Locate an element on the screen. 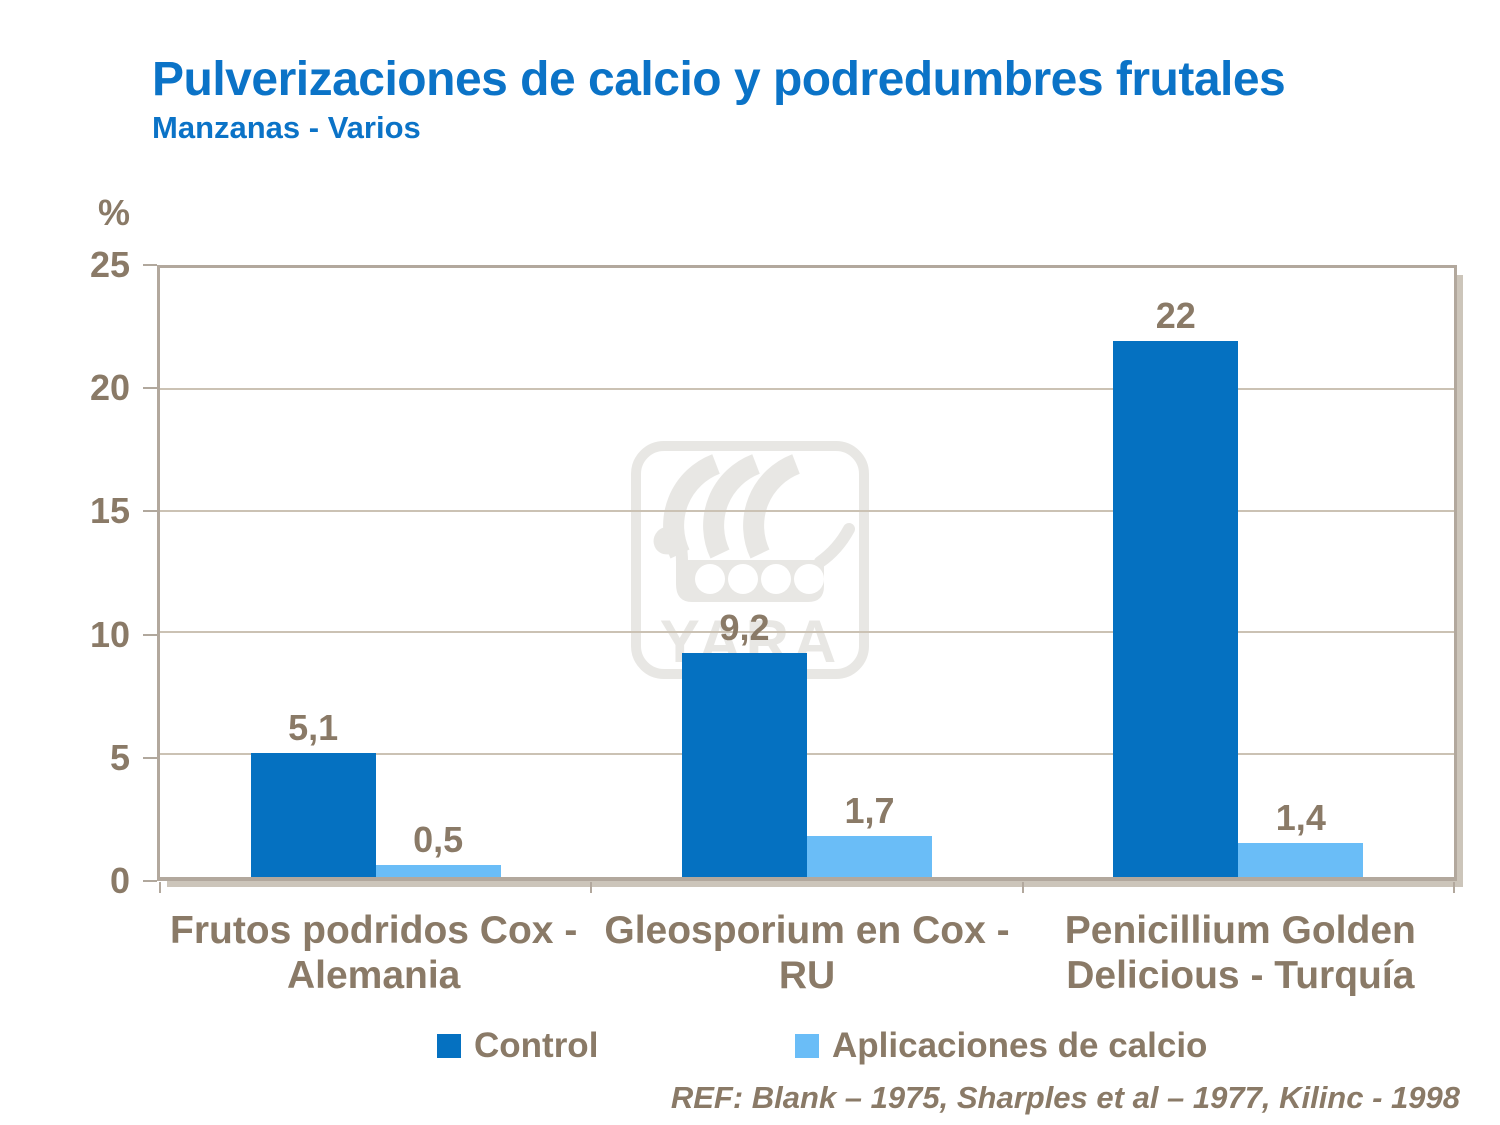 This screenshot has width=1500, height=1125. y-axis-unit-label: % is located at coordinates (113, 212).